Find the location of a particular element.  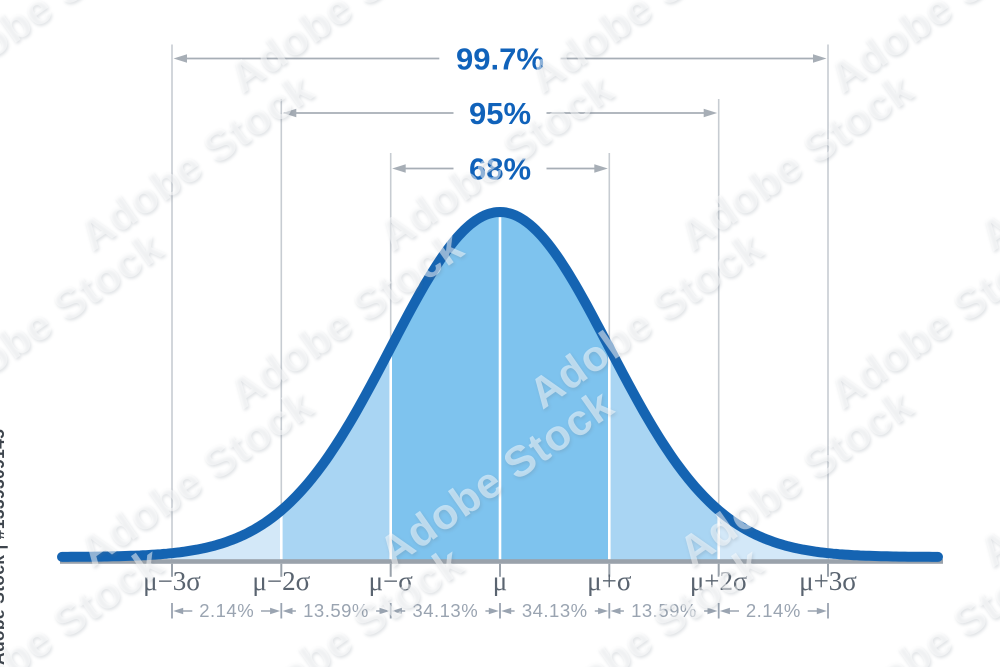

coverage-interval: 95% is located at coordinates (500, 113).